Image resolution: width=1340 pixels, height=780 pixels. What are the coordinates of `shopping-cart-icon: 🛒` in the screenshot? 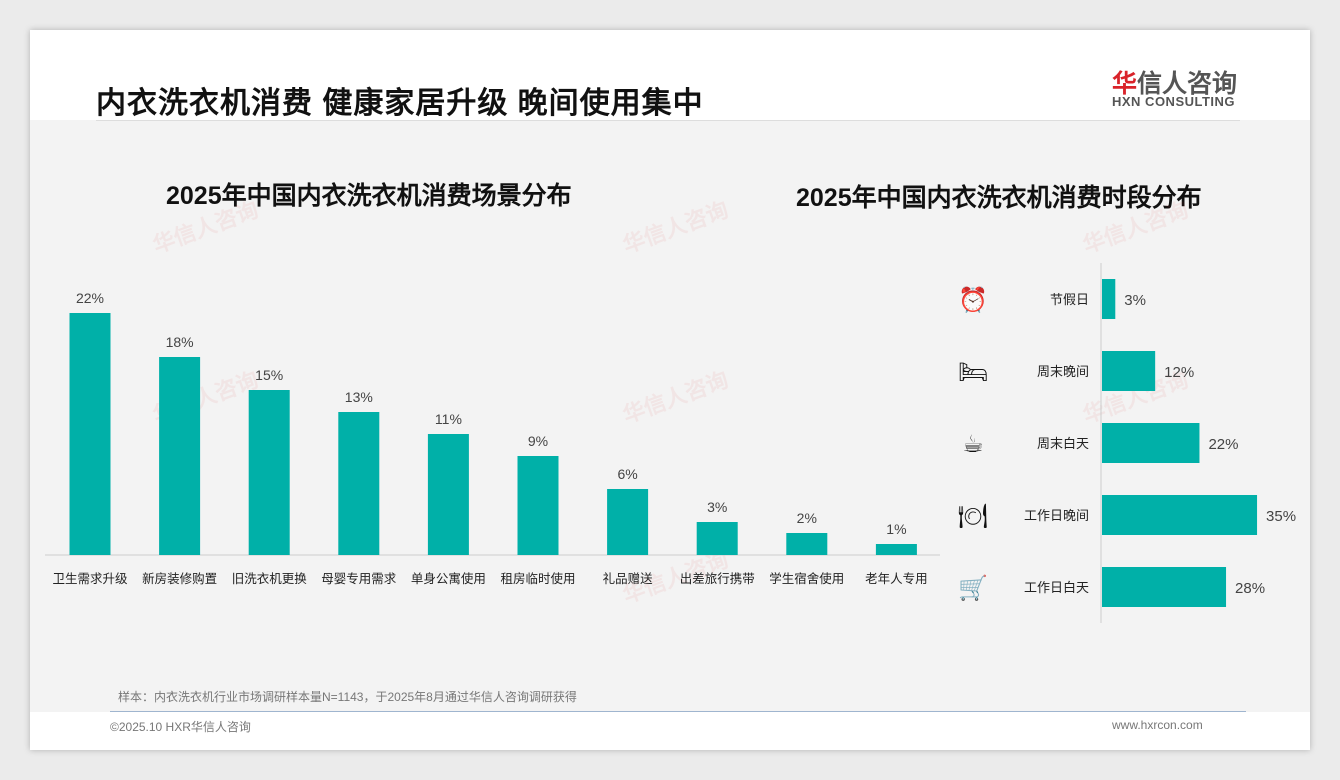 It's located at (973, 588).